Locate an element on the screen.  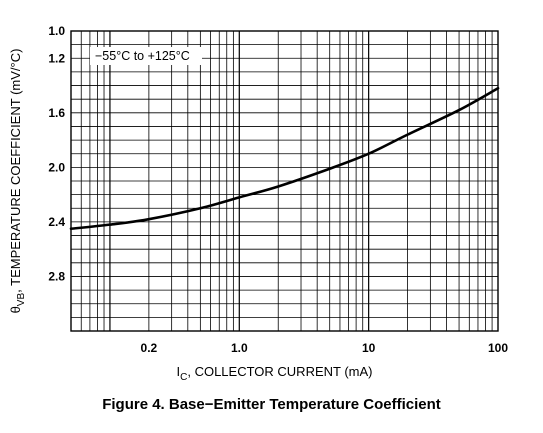
x-tick-labels: 0.2 1.0 10 100 is located at coordinates (325, 348).